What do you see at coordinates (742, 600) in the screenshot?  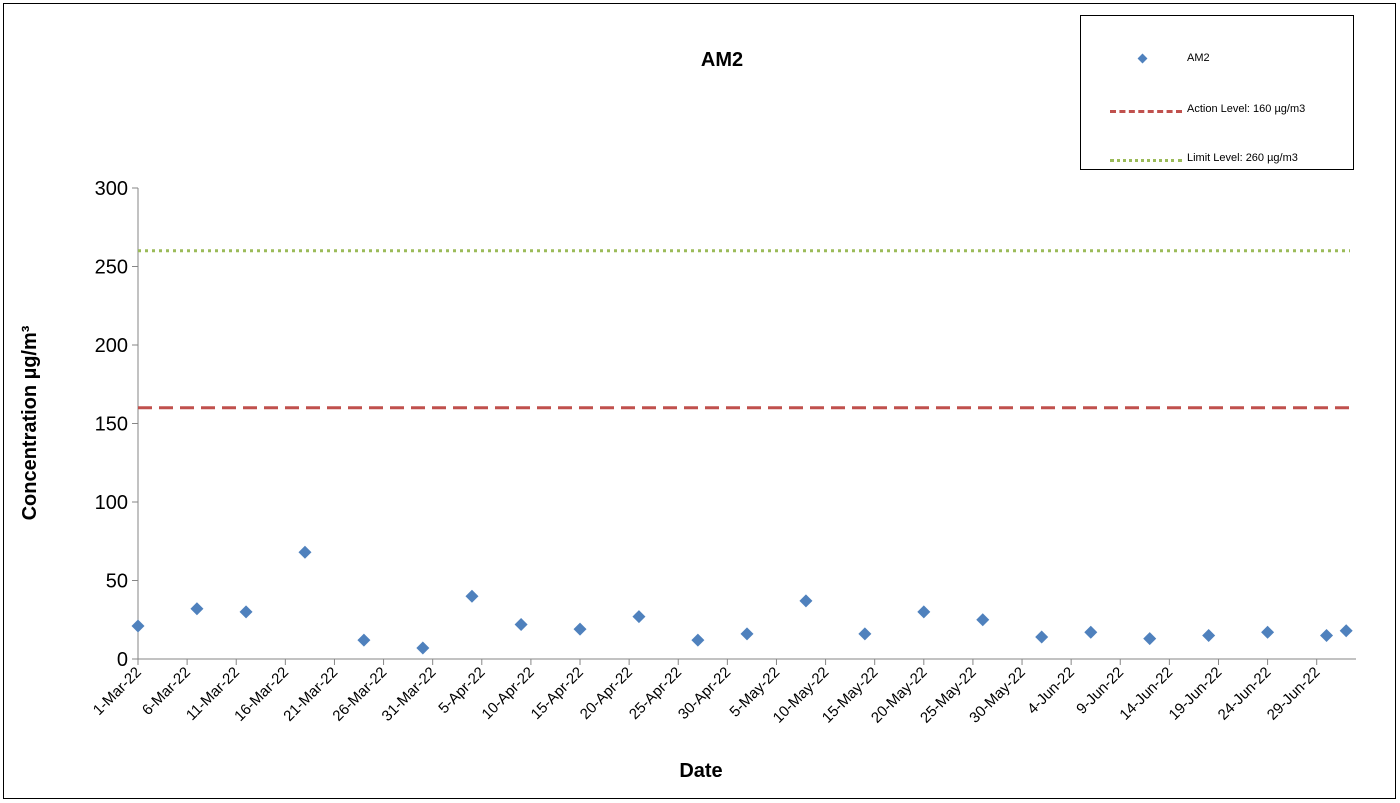 I see `data-points` at bounding box center [742, 600].